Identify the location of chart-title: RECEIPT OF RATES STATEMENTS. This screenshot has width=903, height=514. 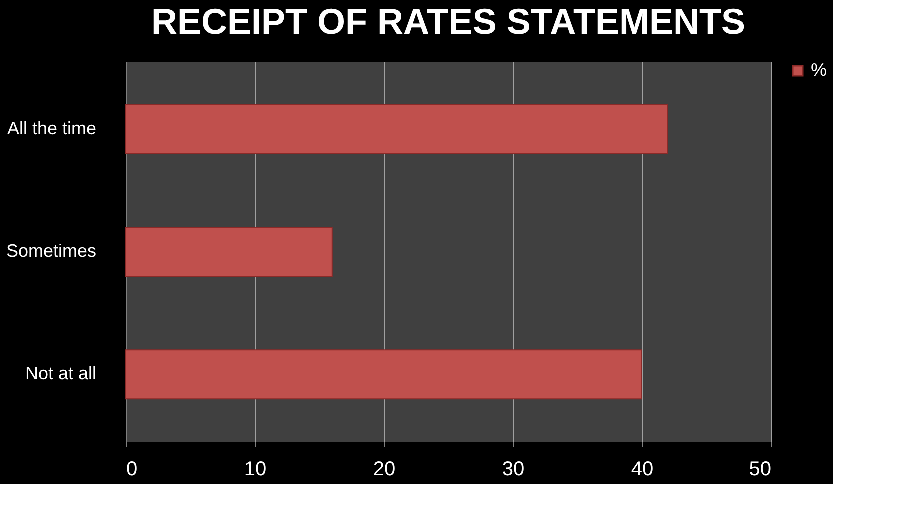
(448, 21).